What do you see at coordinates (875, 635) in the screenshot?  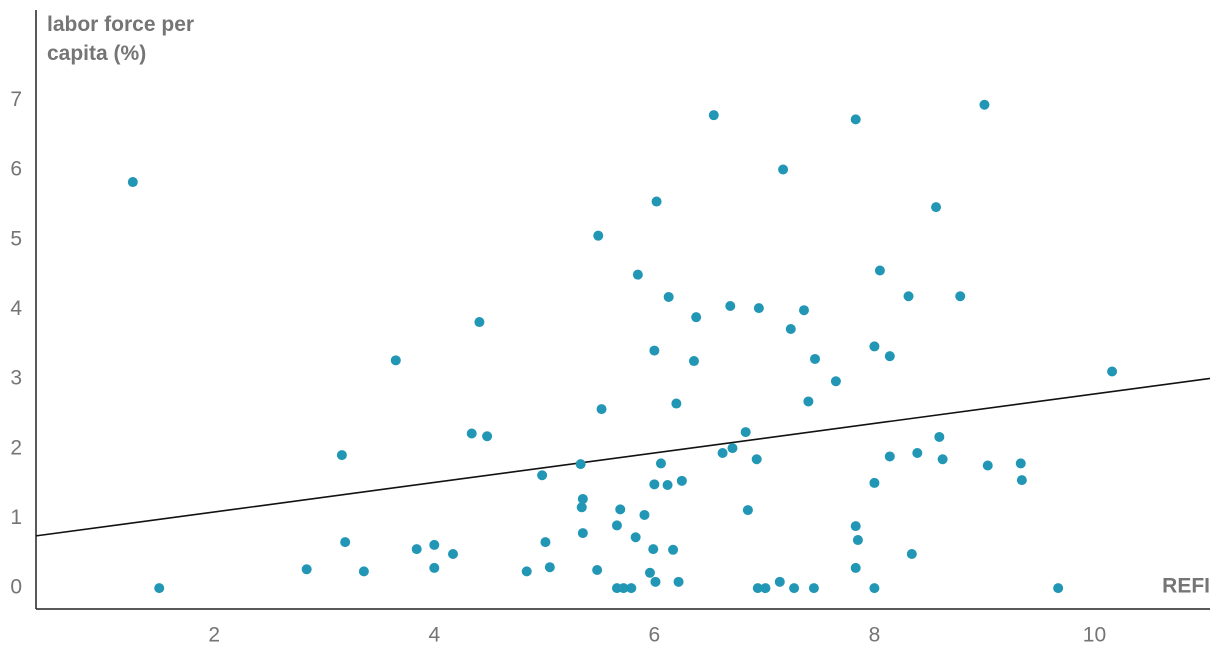 I see `x-tick-label: 8` at bounding box center [875, 635].